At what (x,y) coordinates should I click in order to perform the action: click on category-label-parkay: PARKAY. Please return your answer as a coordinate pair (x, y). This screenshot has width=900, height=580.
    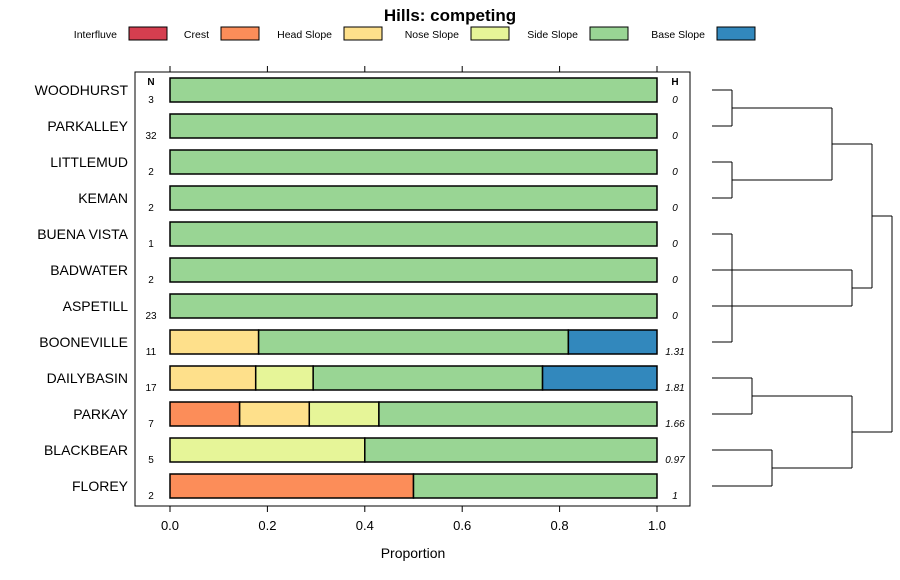
    Looking at the image, I should click on (100, 414).